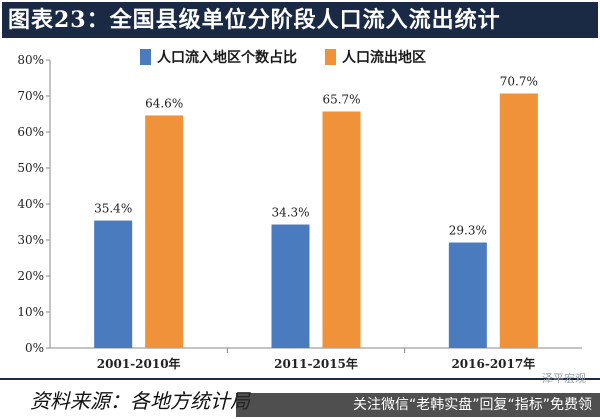 The height and width of the screenshot is (419, 600). Describe the element at coordinates (30, 276) in the screenshot. I see `y-tick-label: 20%` at that location.